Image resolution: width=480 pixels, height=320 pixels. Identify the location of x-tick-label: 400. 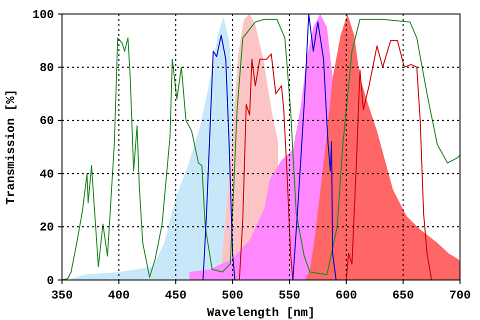
(119, 295).